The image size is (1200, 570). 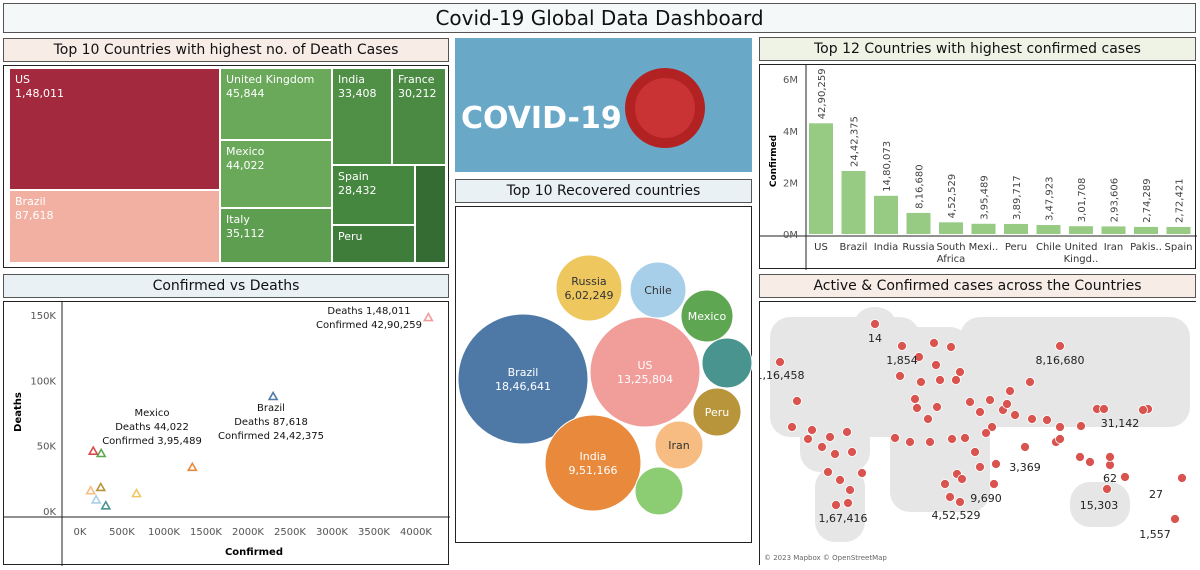 What do you see at coordinates (114, 226) in the screenshot?
I see `treemap-cell: Brazil 87,618` at bounding box center [114, 226].